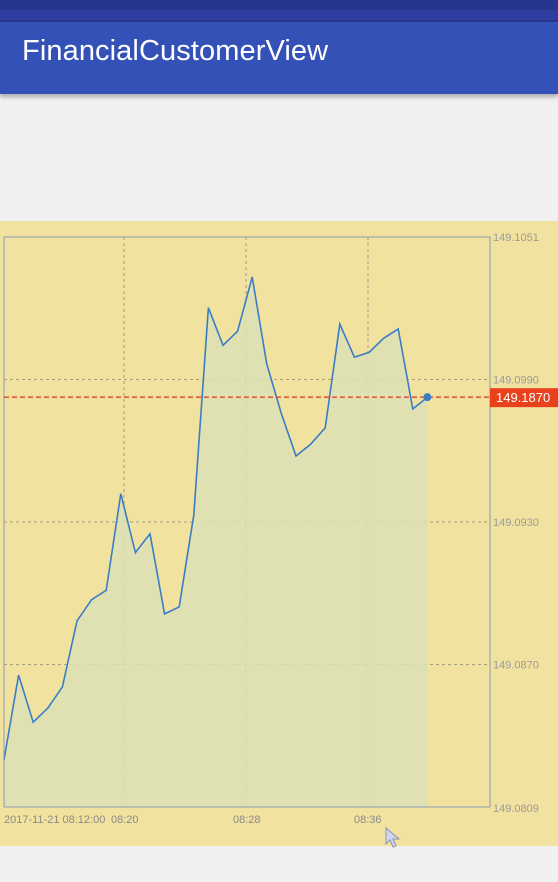  What do you see at coordinates (54, 820) in the screenshot?
I see `x-tick-label: 2017-11-21 08:12:00` at bounding box center [54, 820].